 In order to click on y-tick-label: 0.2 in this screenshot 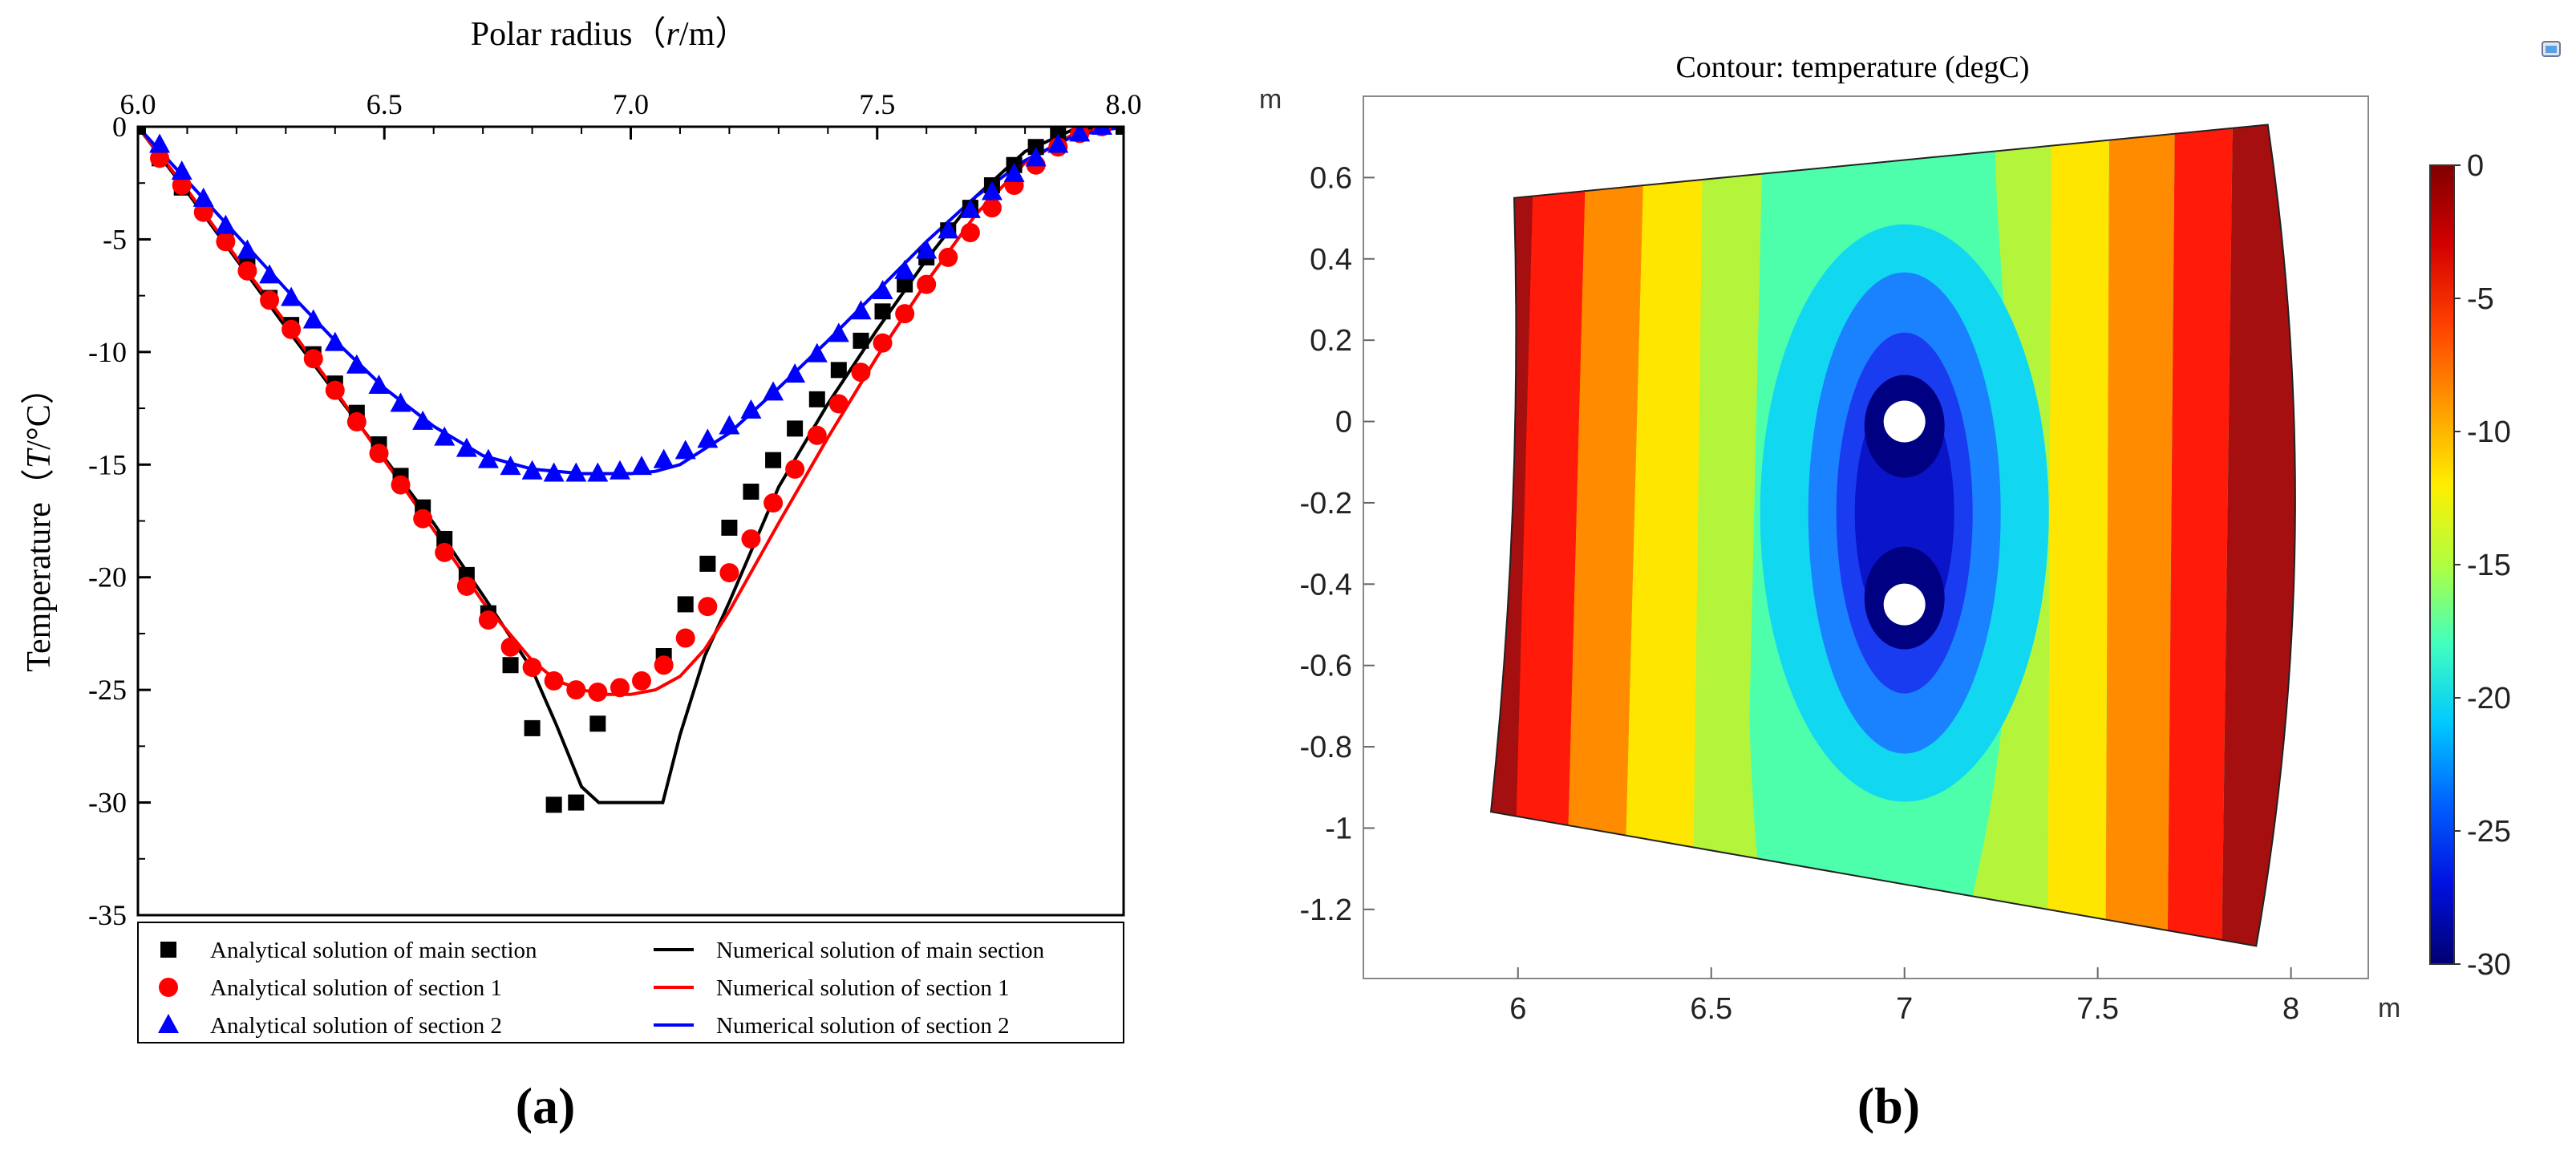, I will do `click(1331, 341)`.